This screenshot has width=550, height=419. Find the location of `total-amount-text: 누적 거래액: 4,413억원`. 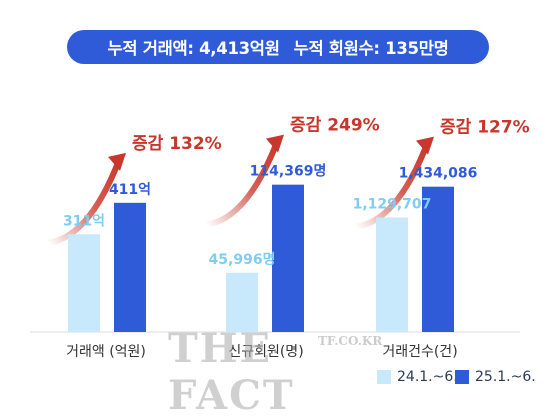

total-amount-text: 누적 거래액: 4,413억원 is located at coordinates (193, 48).